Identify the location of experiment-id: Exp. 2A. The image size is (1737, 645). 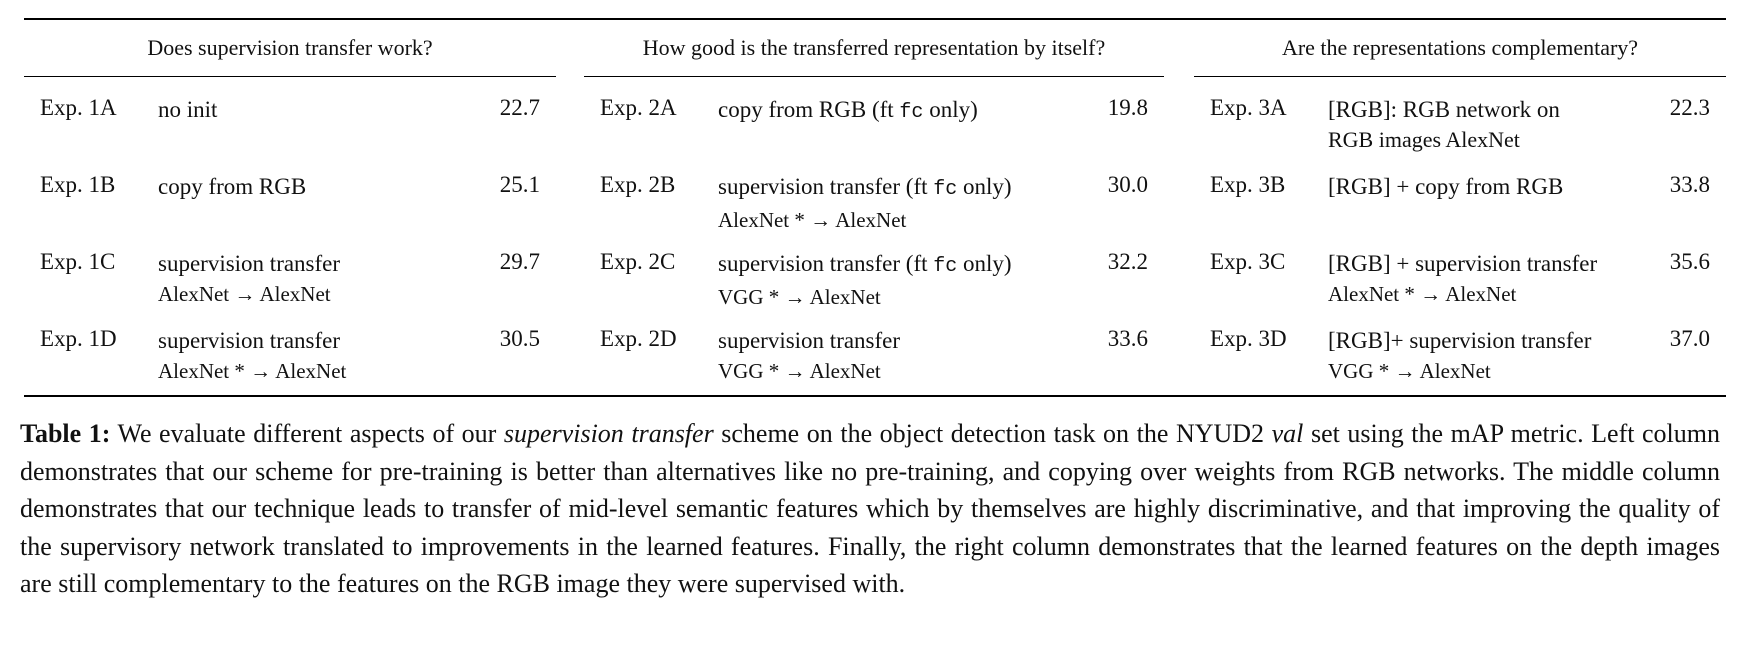
(638, 107).